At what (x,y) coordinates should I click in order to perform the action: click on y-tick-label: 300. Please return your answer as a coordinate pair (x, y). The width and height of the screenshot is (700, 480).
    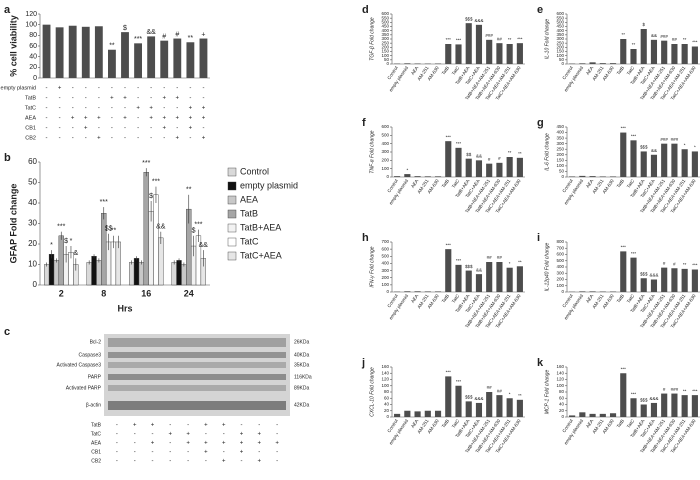
    Looking at the image, I should click on (385, 270).